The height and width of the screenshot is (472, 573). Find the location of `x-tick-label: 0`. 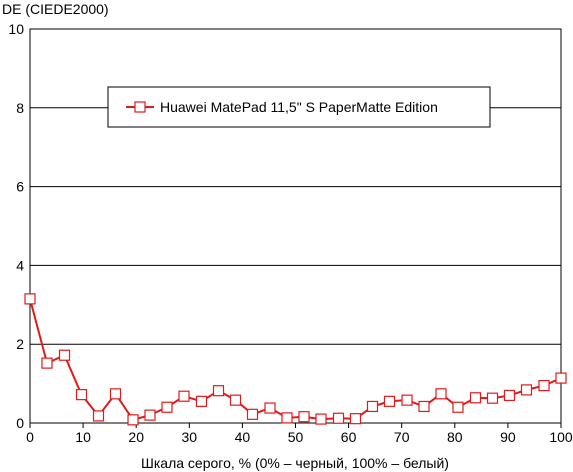

x-tick-label: 0 is located at coordinates (30, 437).